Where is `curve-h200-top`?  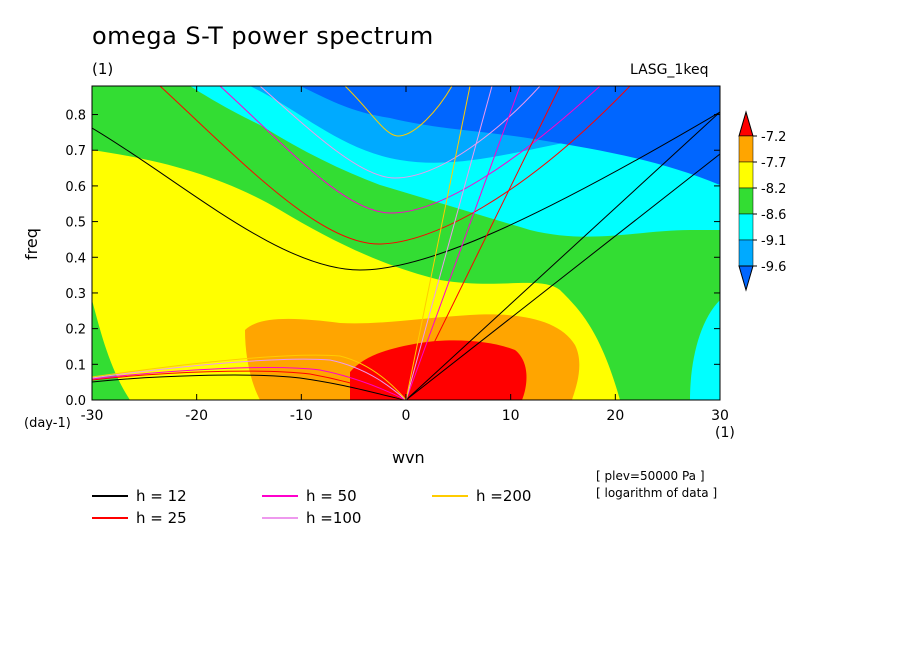
curve-h200-top is located at coordinates (398, 111).